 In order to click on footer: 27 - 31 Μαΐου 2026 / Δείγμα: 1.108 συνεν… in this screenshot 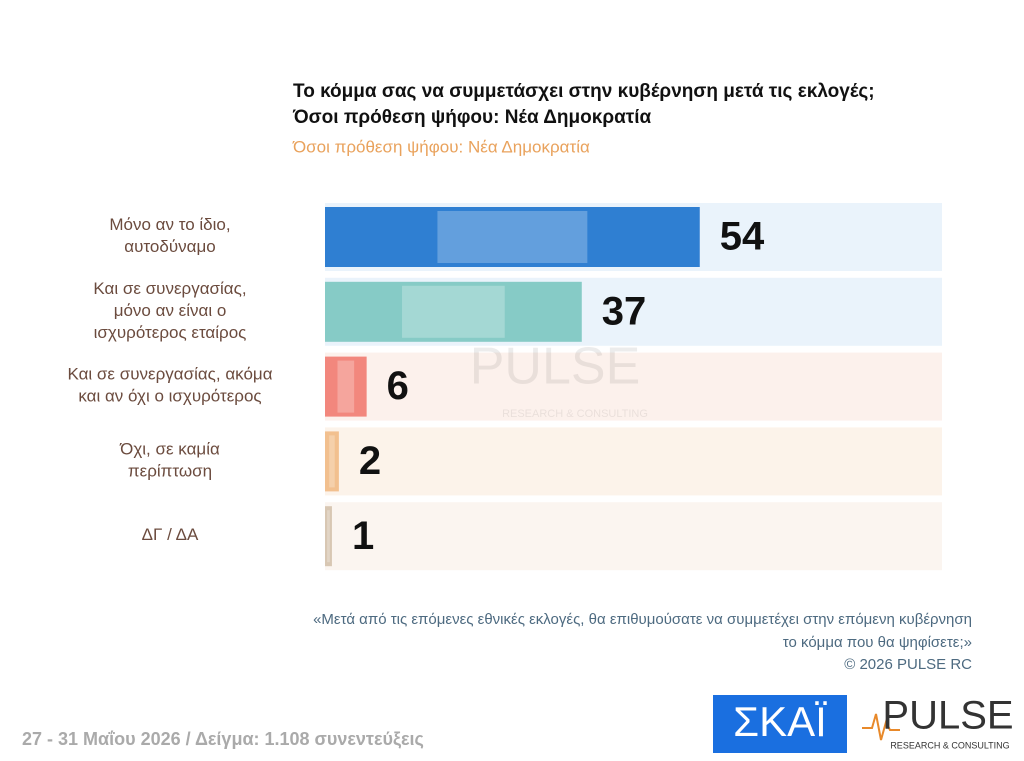, I will do `click(223, 739)`.